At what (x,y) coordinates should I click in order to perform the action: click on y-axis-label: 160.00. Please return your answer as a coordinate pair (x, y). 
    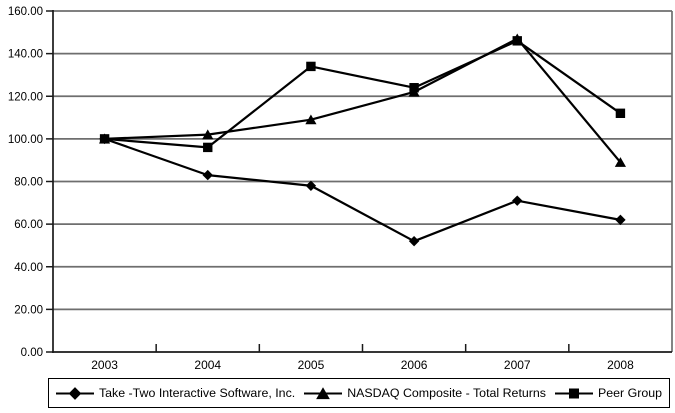
    Looking at the image, I should click on (25, 12).